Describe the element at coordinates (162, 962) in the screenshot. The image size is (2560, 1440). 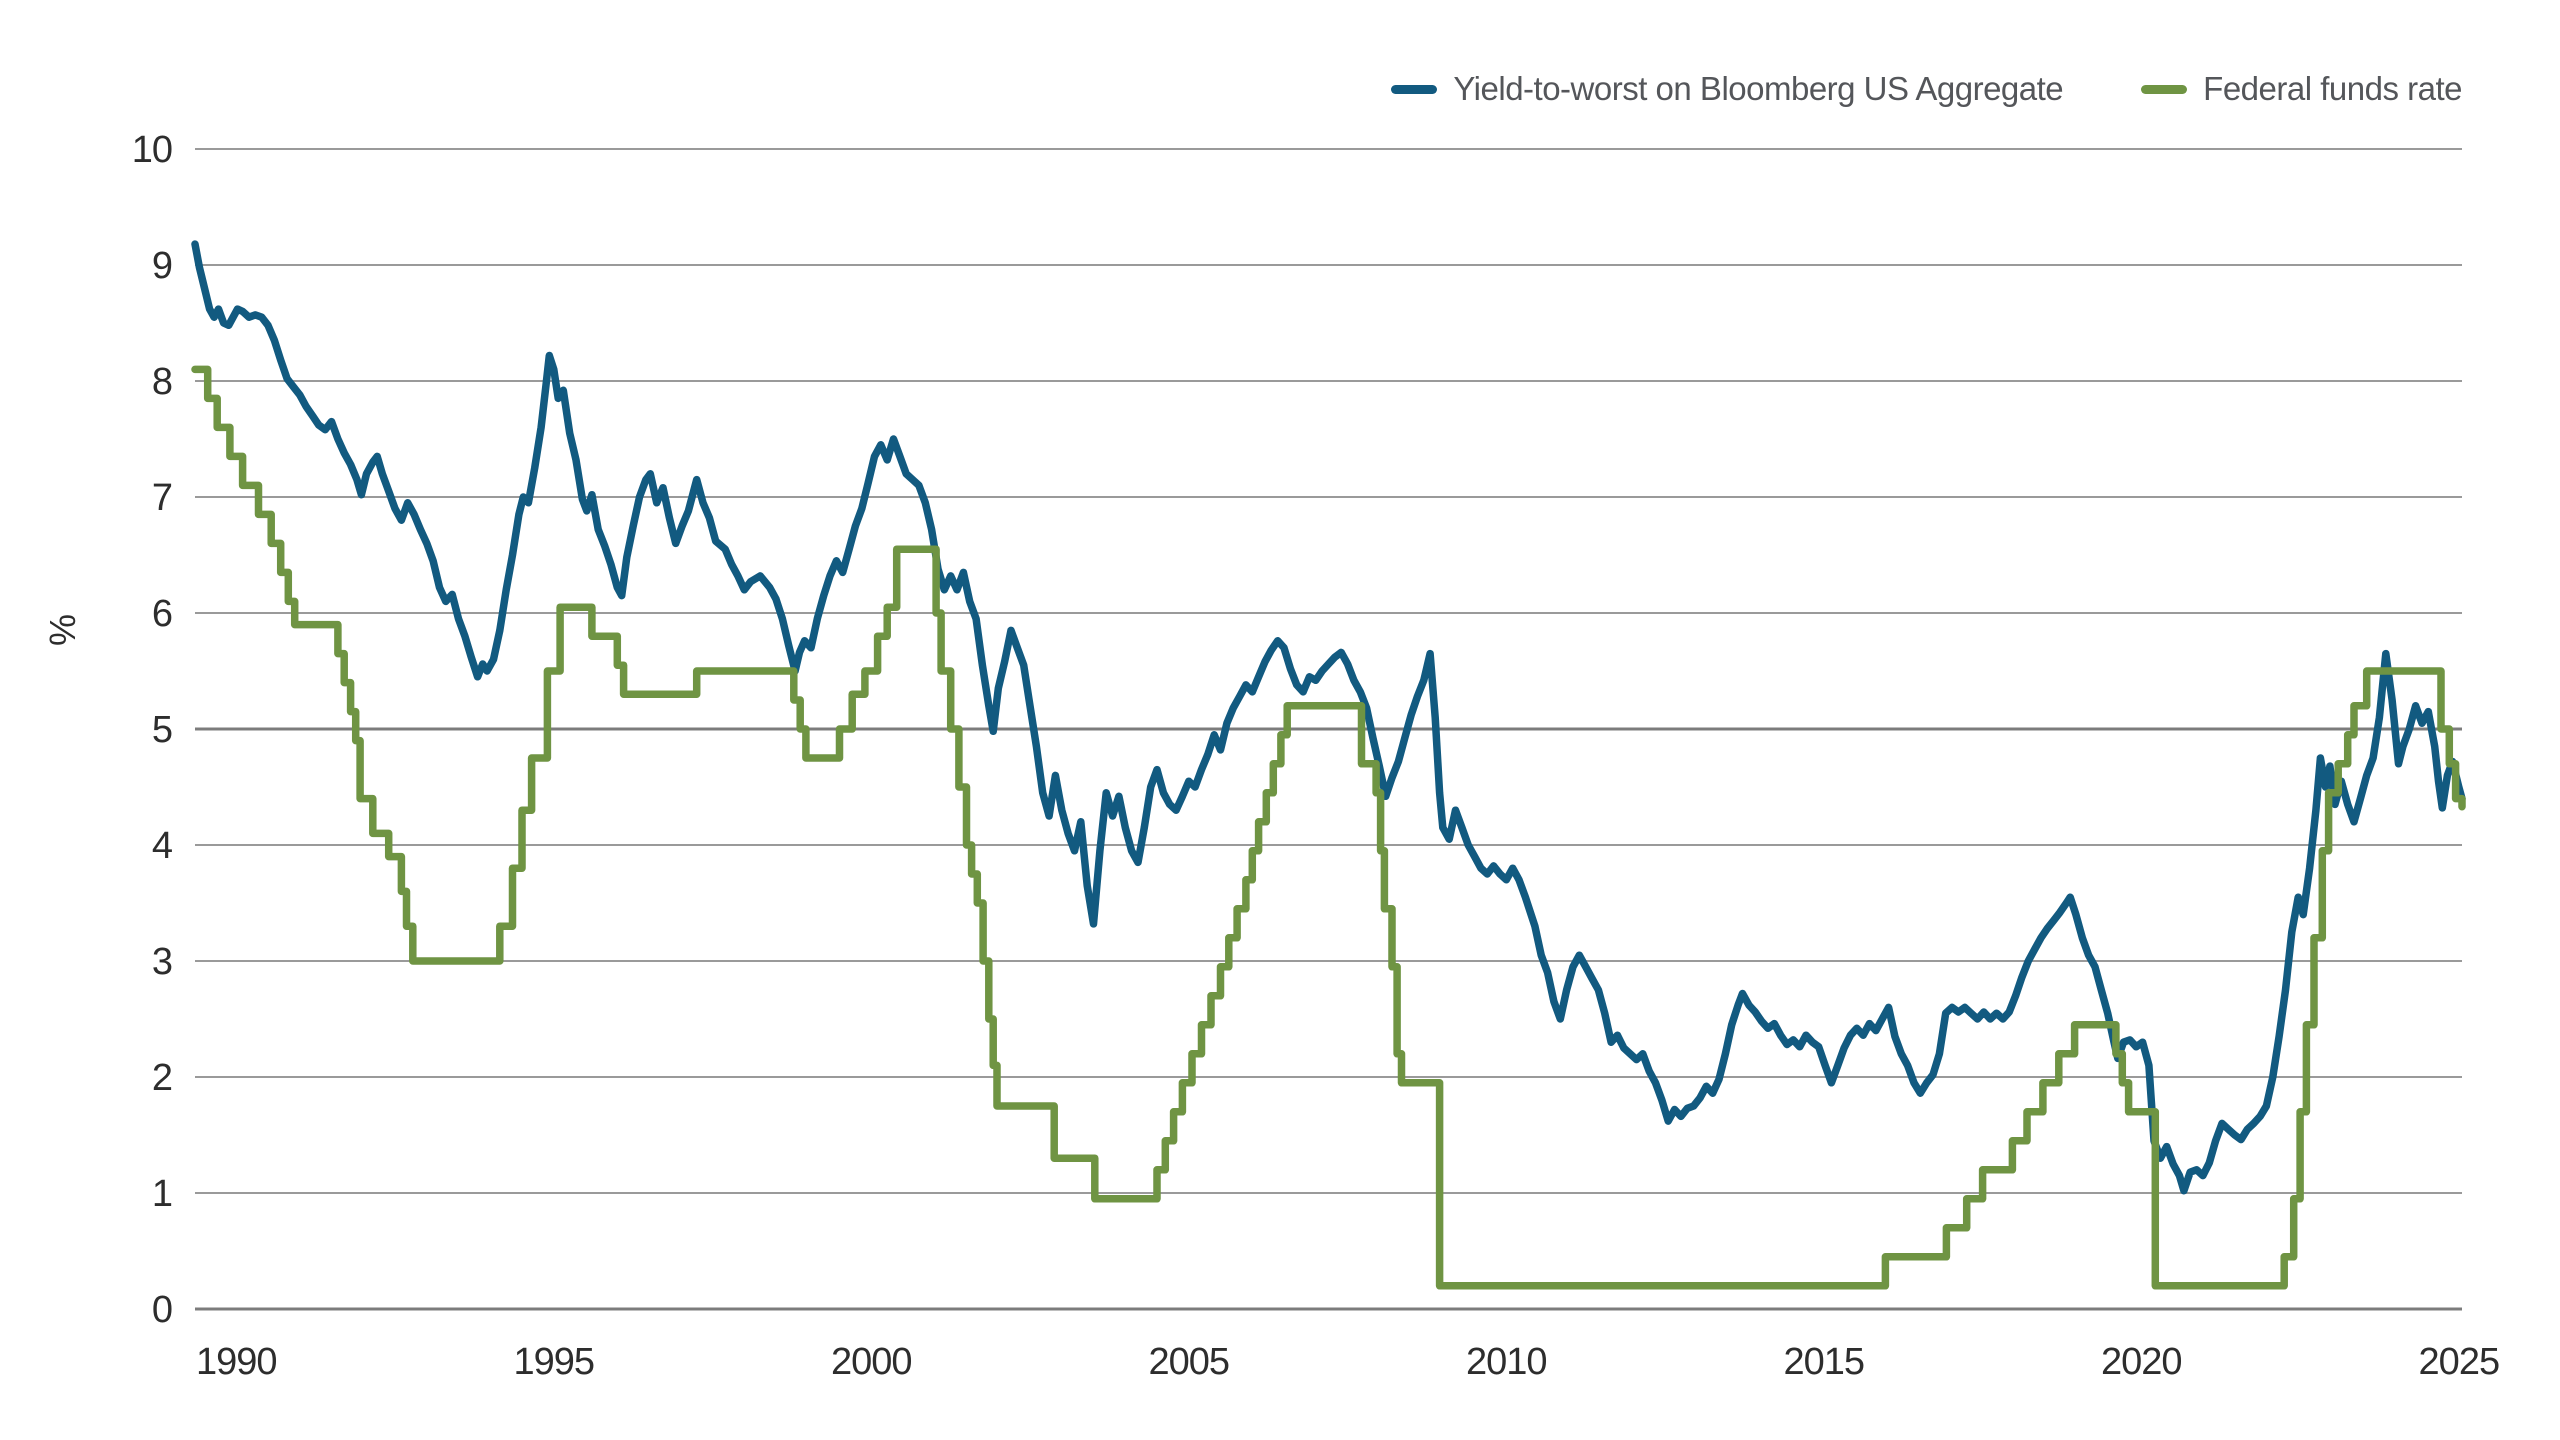
I see `y-tick-label-3: 3` at that location.